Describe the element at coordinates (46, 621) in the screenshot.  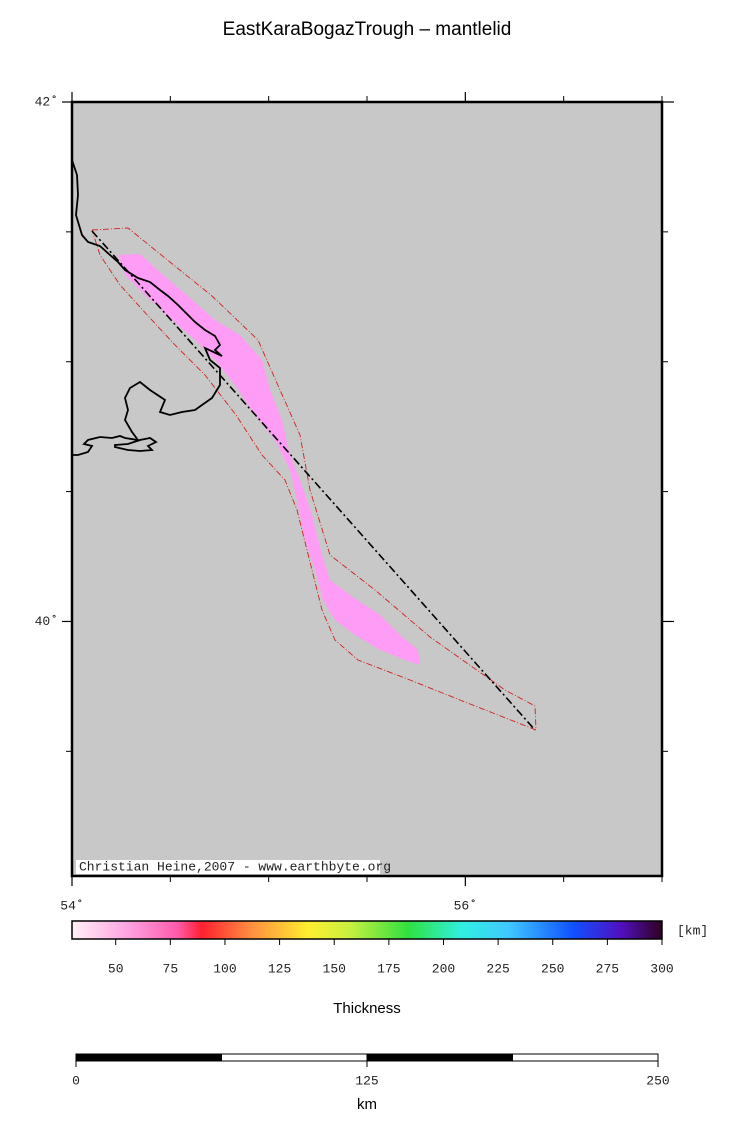
I see `y-tick-label: 40˚` at that location.